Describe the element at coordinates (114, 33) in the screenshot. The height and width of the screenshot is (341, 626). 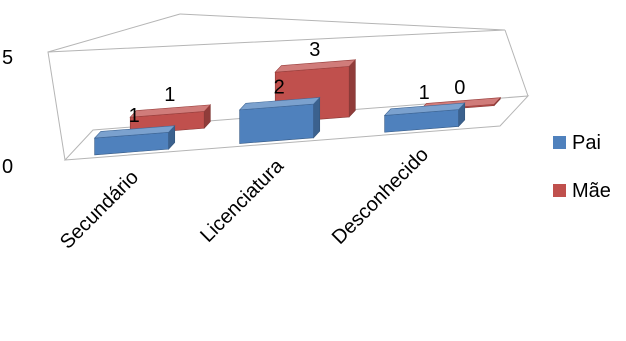
I see `gridline-top` at that location.